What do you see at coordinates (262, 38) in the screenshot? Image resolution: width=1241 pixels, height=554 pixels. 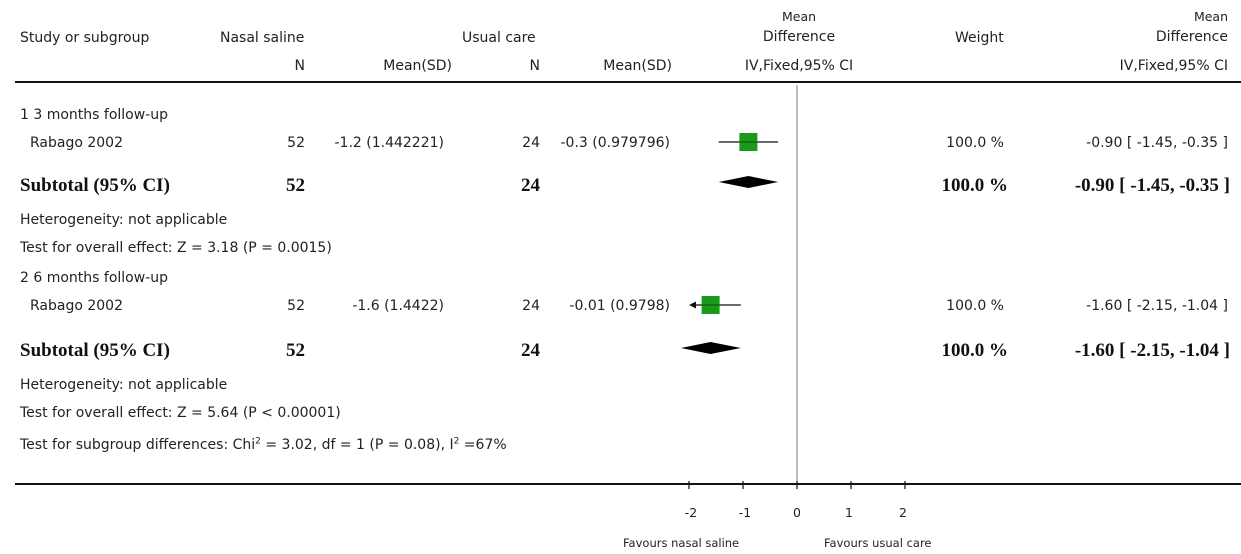 I see `header-nasal-saline: Nasal saline` at bounding box center [262, 38].